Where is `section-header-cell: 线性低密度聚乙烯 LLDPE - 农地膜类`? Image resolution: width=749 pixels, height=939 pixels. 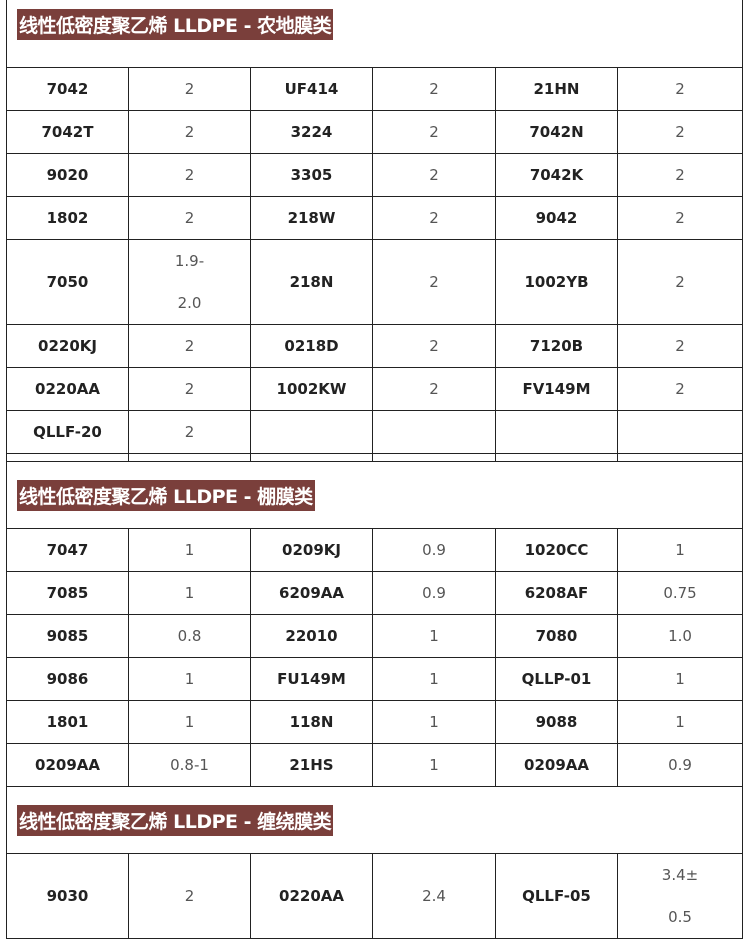 section-header-cell: 线性低密度聚乙烯 LLDPE - 农地膜类 is located at coordinates (374, 34).